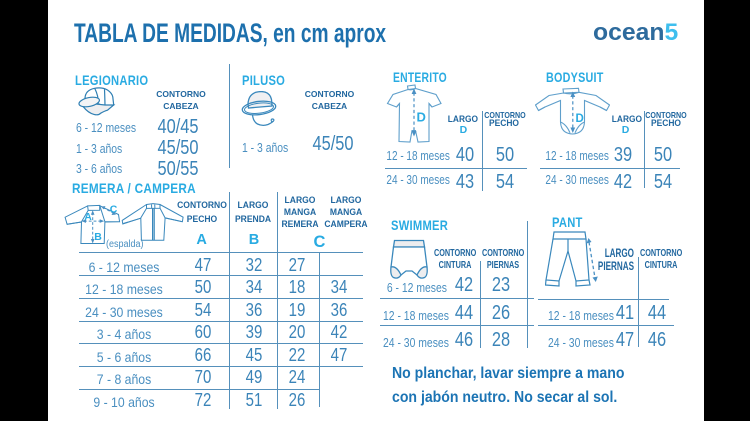 This screenshot has width=750, height=421. What do you see at coordinates (98, 237) in the screenshot?
I see `svg-text: B` at bounding box center [98, 237].